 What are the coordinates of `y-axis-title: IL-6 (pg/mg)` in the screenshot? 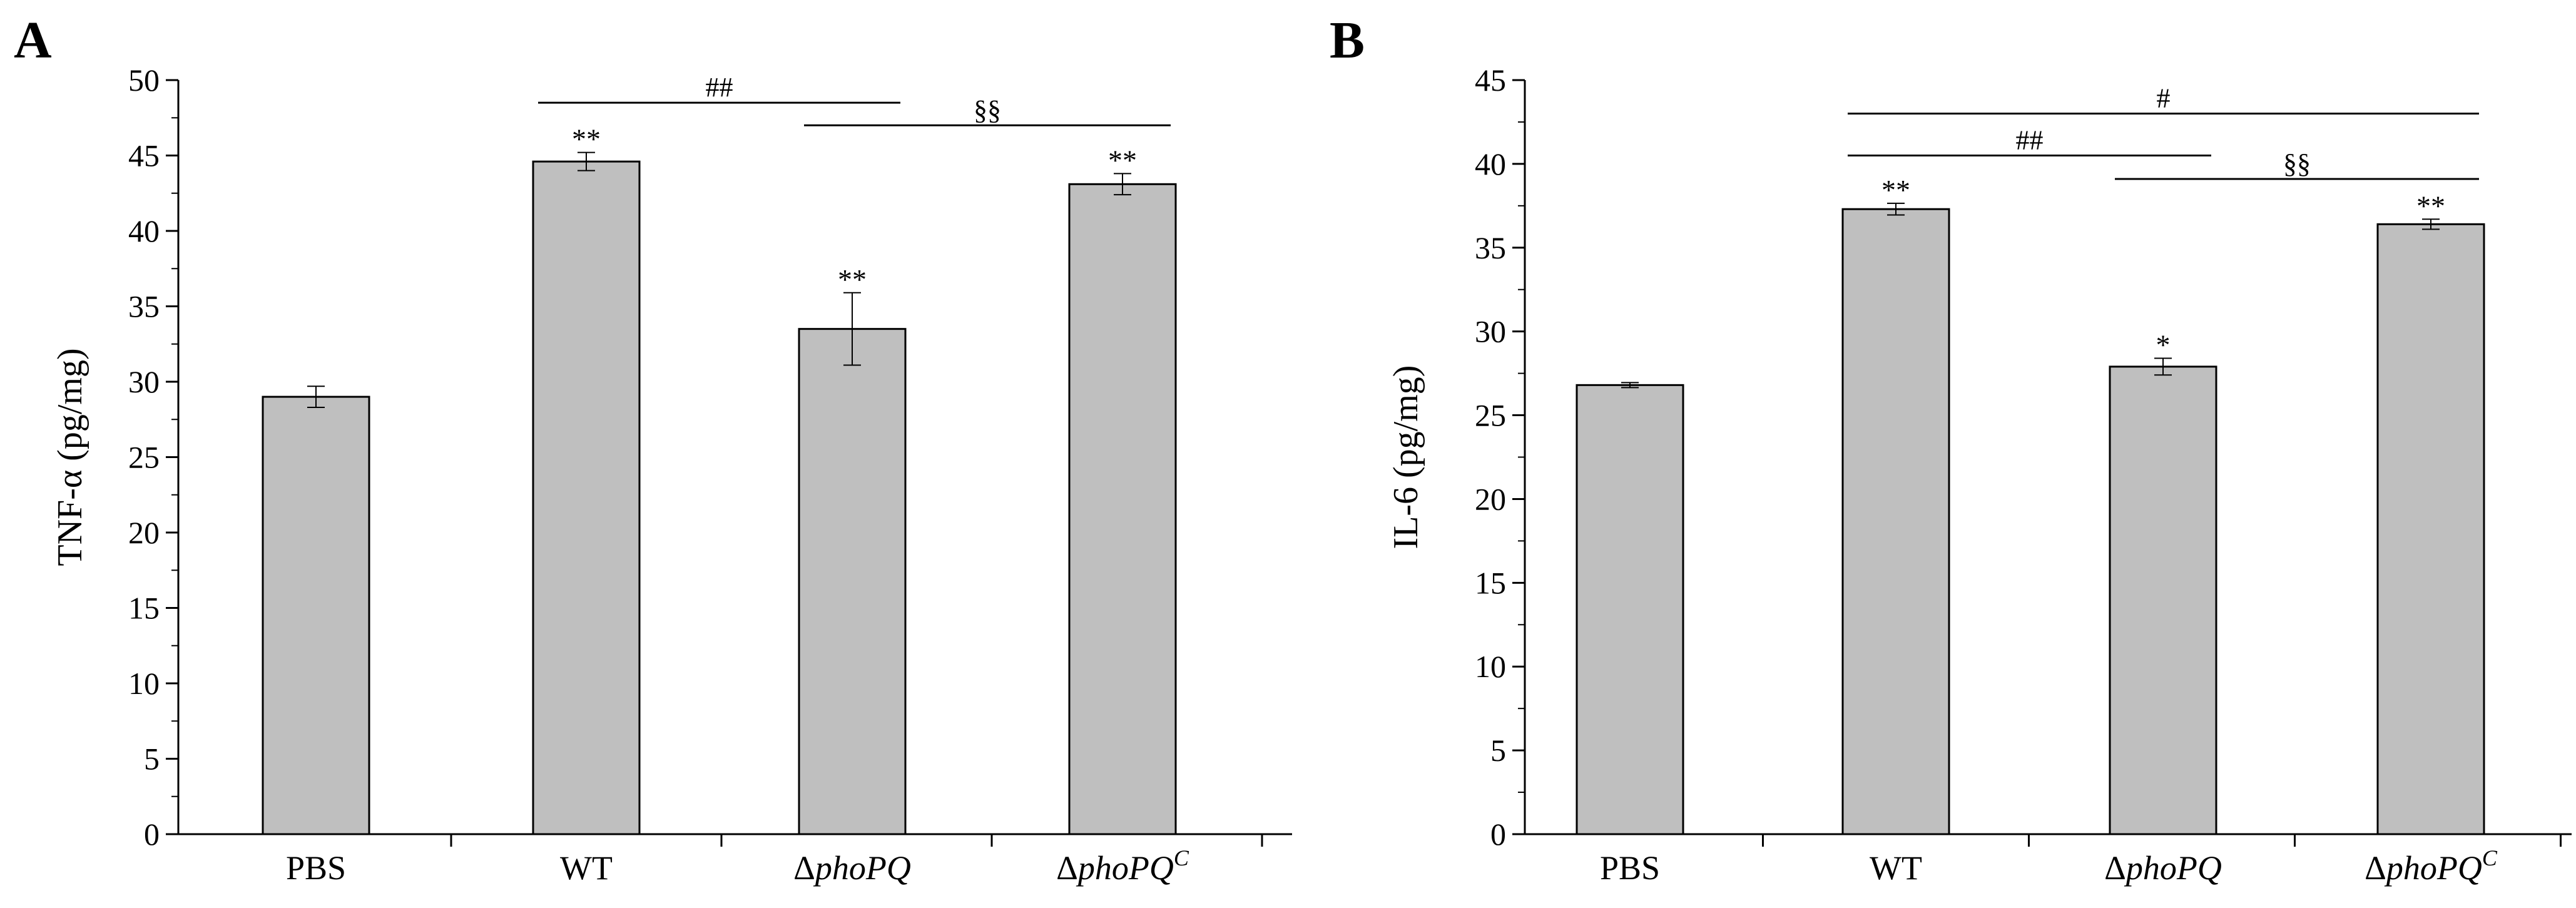 It's located at (1406, 457).